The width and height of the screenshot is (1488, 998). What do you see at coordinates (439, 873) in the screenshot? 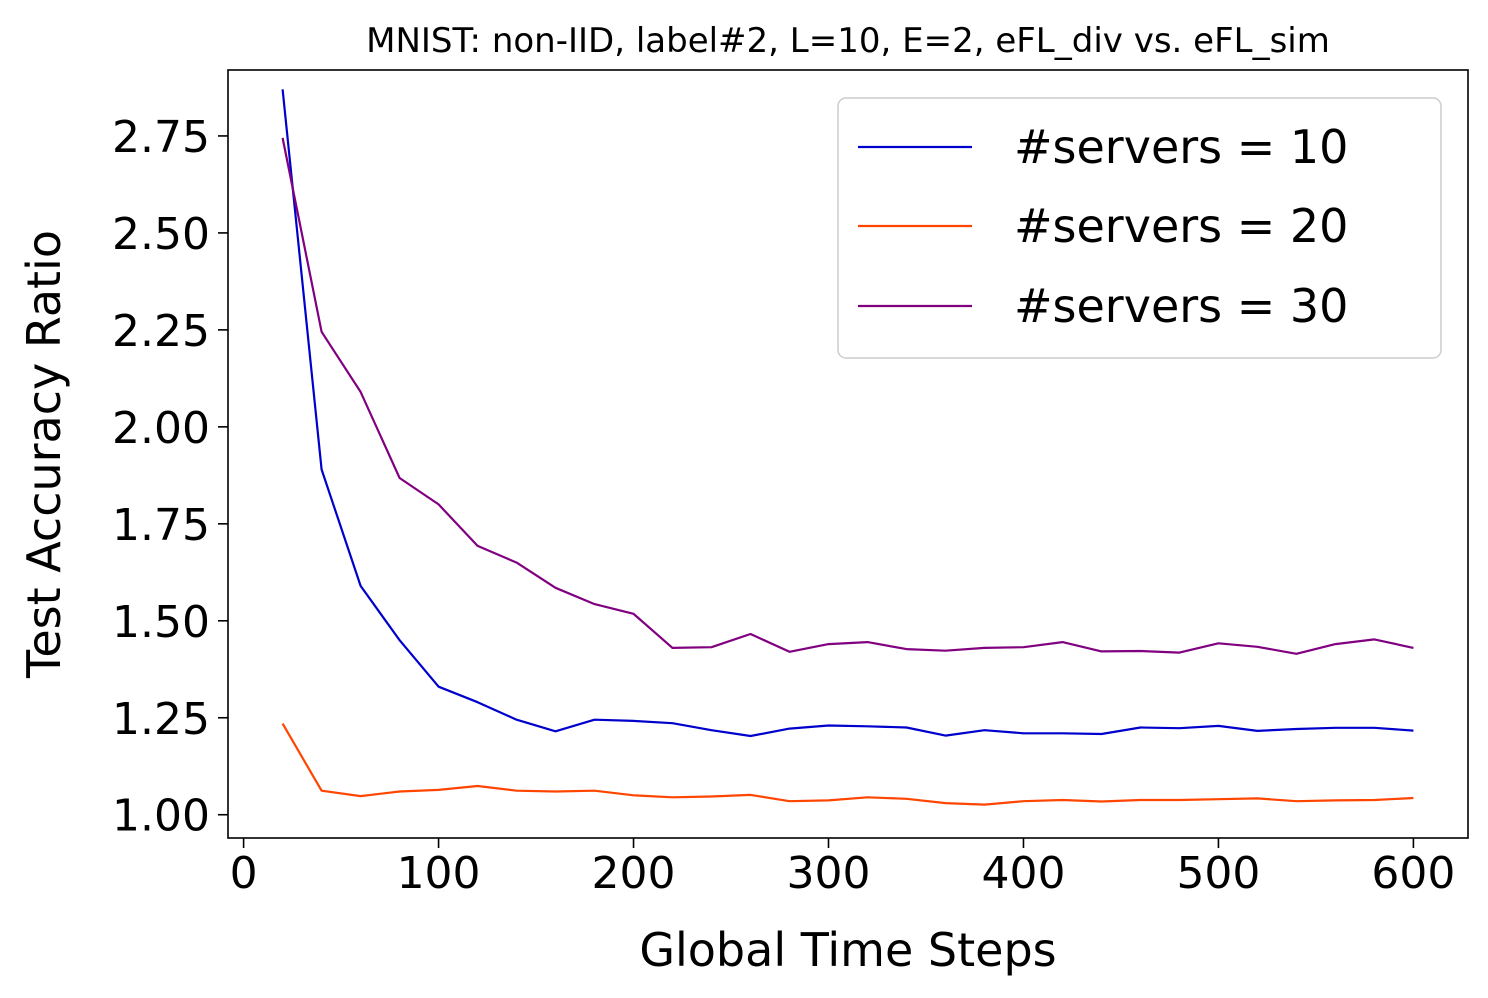
I see `x-tick-label: 100` at bounding box center [439, 873].